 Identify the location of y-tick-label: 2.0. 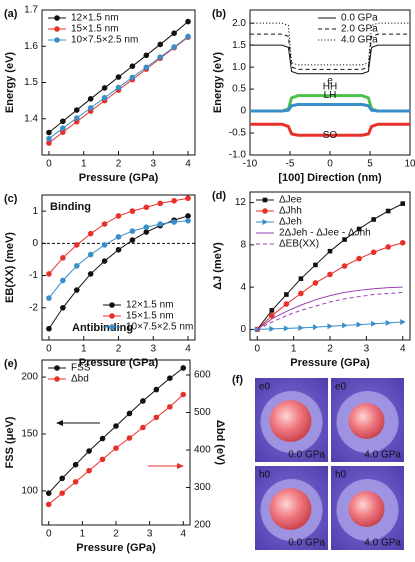
(239, 23).